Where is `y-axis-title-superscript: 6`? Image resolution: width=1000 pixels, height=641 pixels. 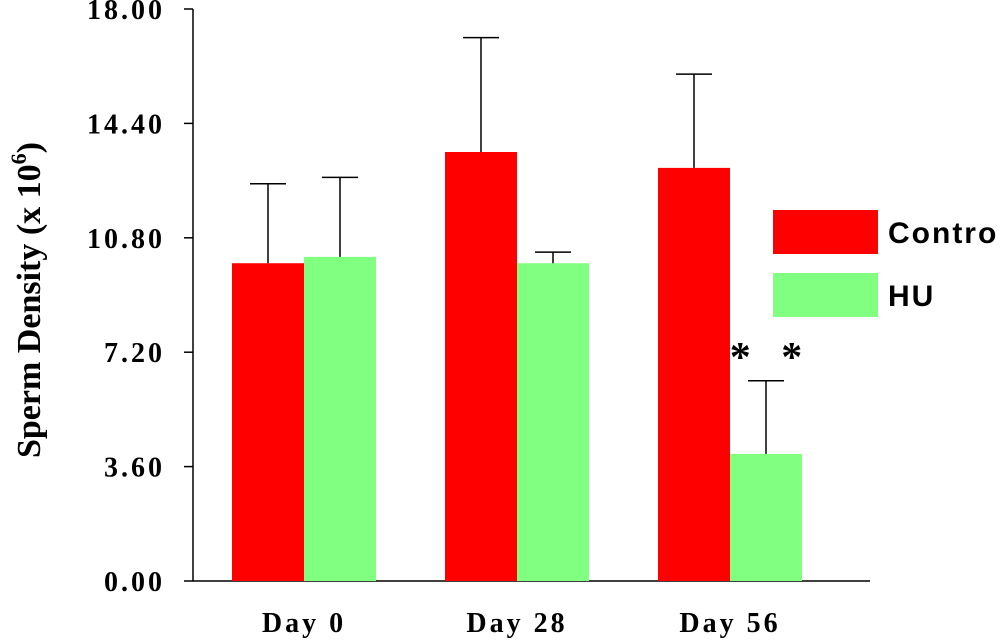 y-axis-title-superscript: 6 is located at coordinates (18, 158).